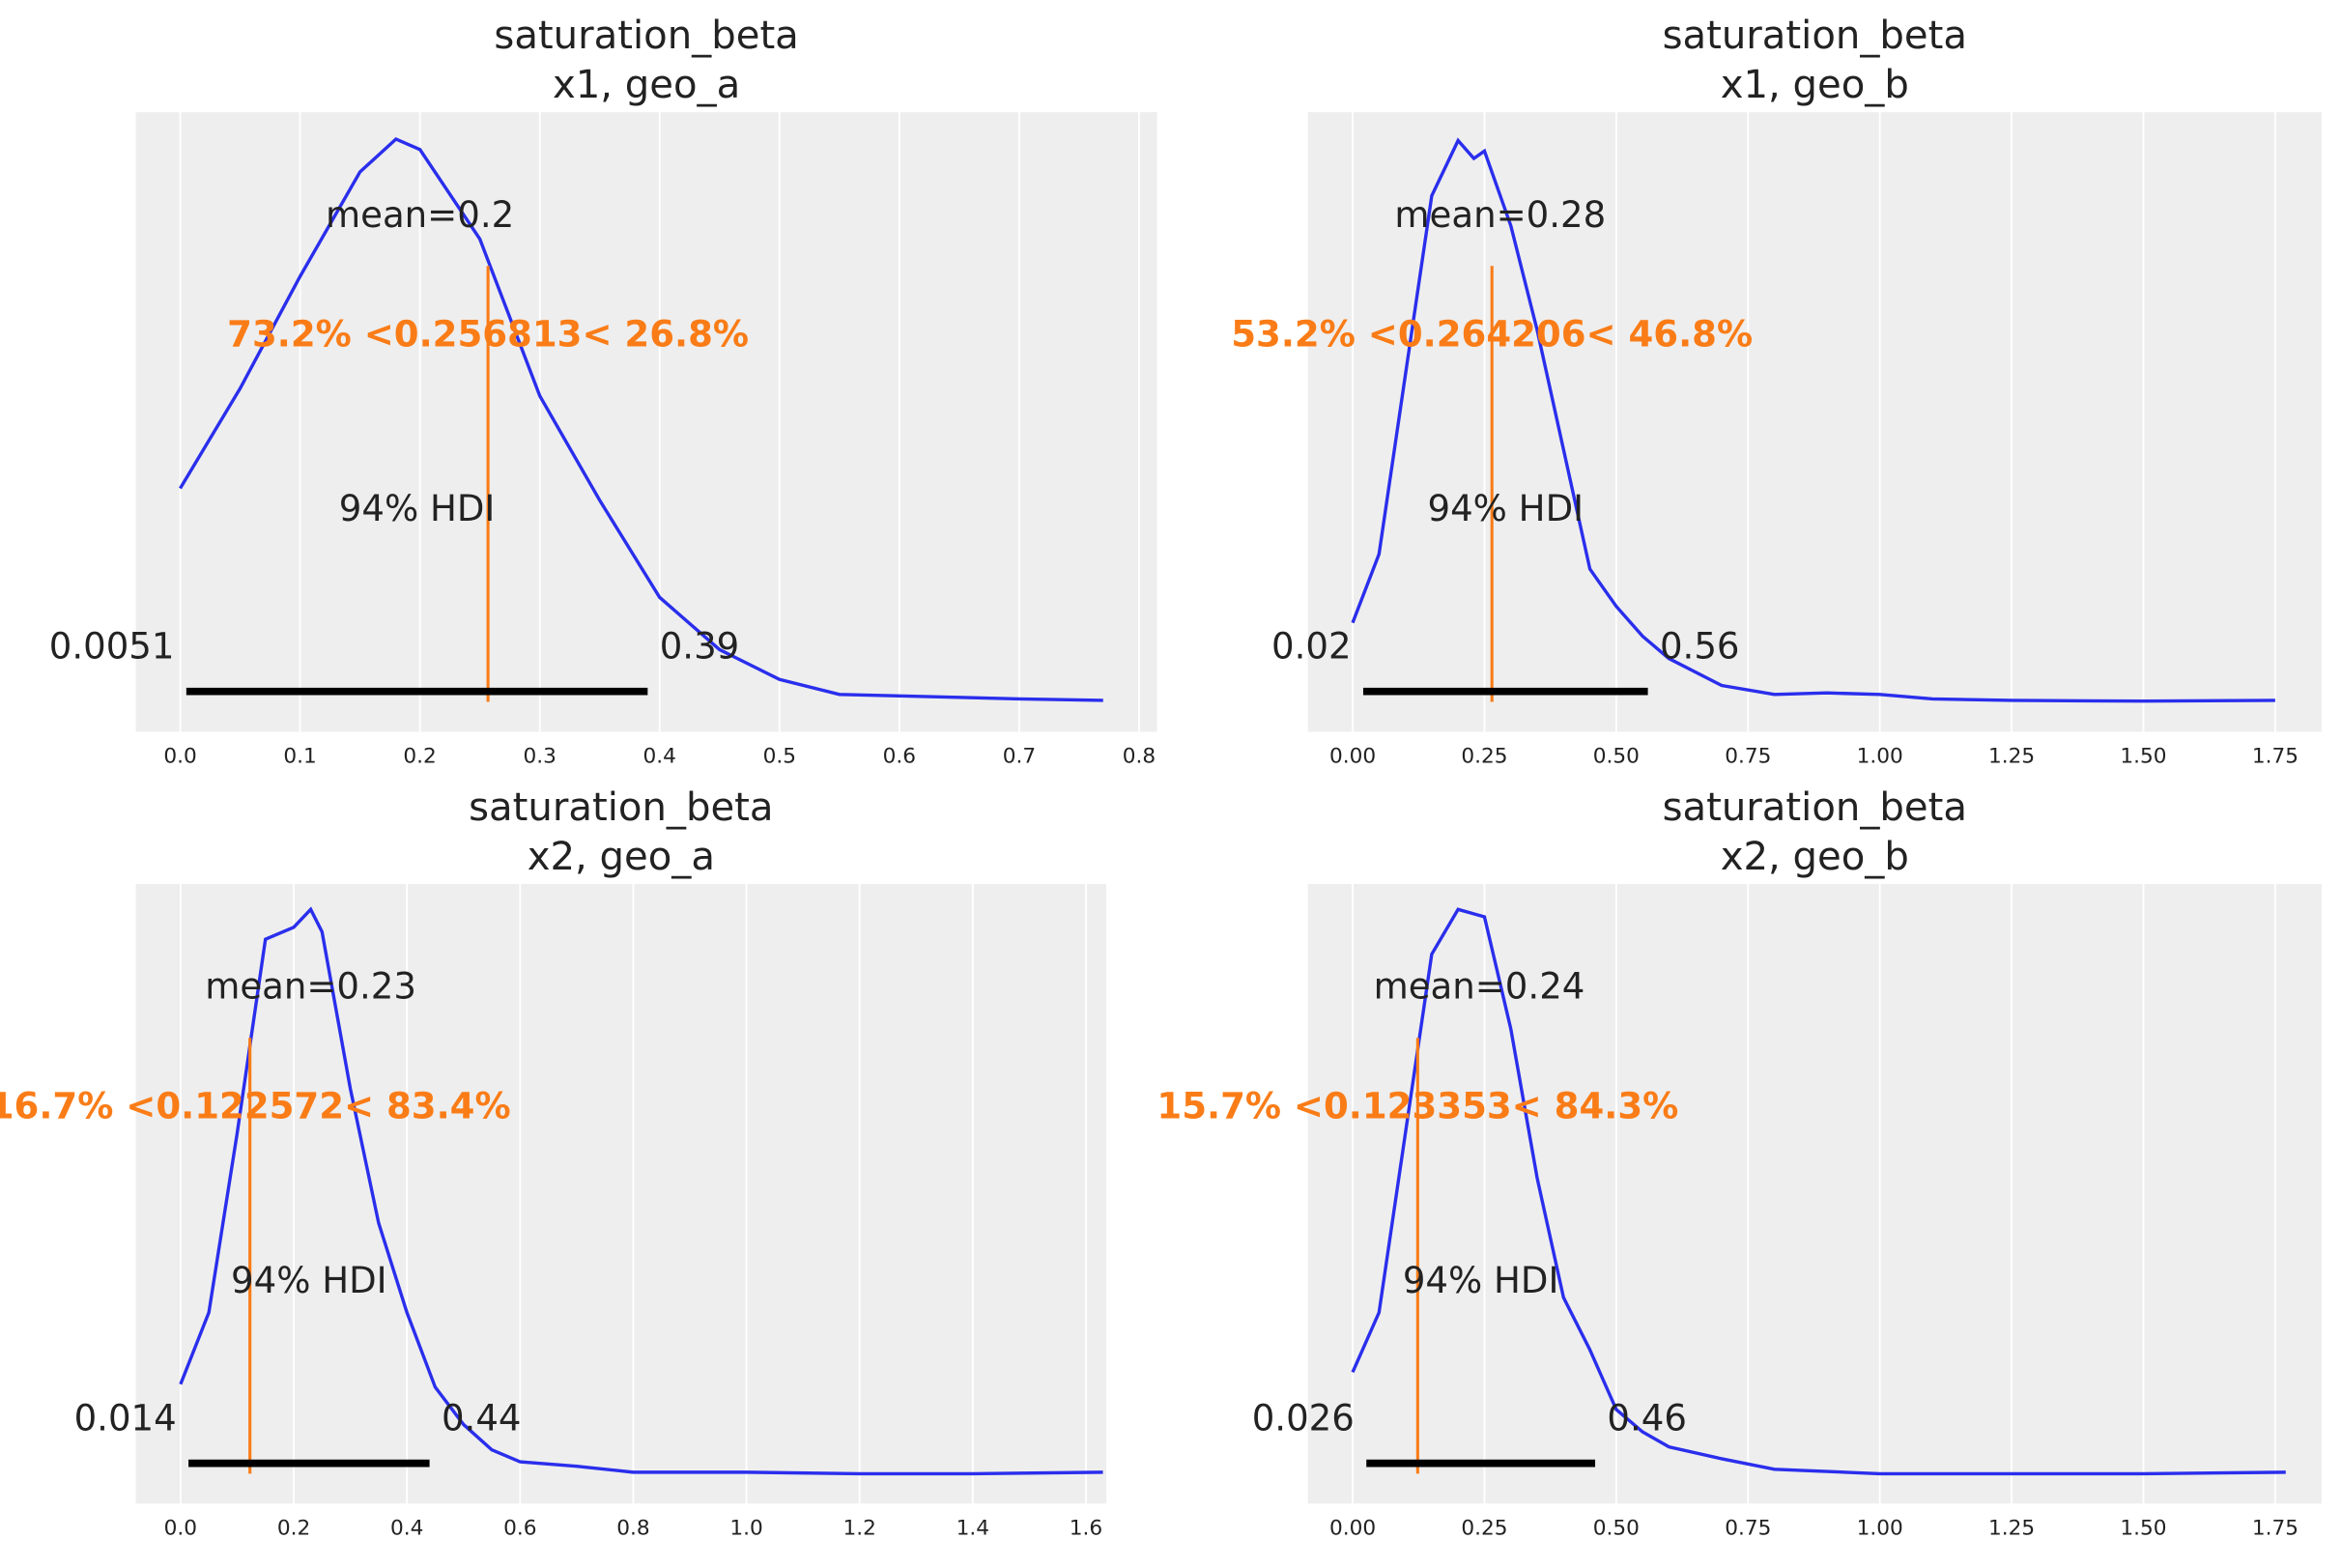 The width and height of the screenshot is (2341, 1568). I want to click on mean-label: mean=0.2, so click(420, 215).